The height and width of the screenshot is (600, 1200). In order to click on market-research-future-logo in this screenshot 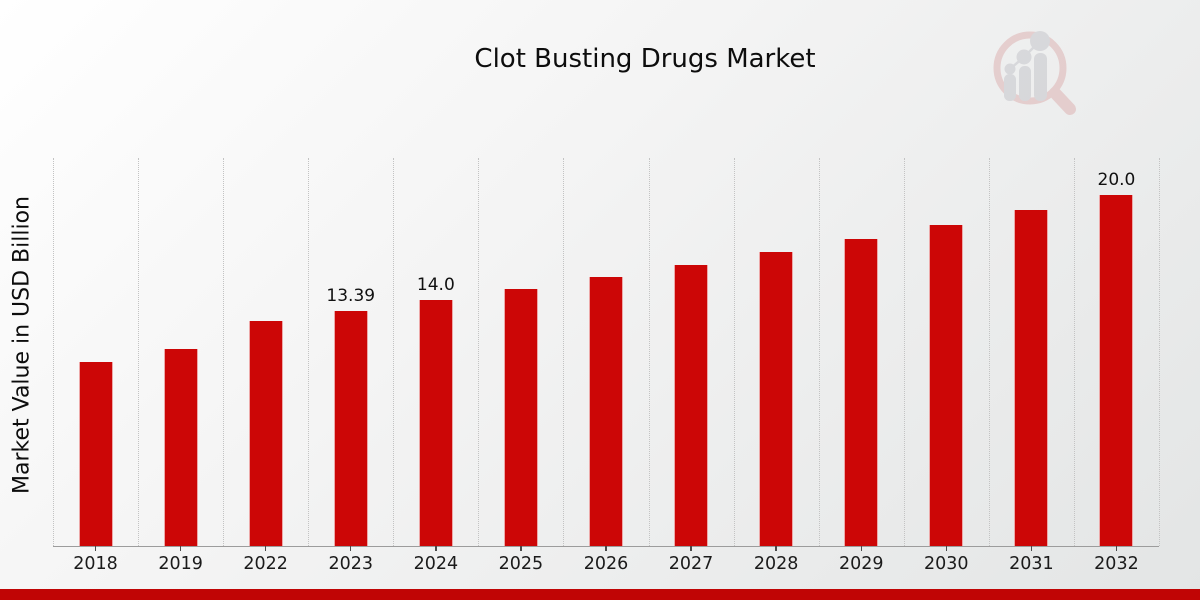, I will do `click(1034, 73)`.